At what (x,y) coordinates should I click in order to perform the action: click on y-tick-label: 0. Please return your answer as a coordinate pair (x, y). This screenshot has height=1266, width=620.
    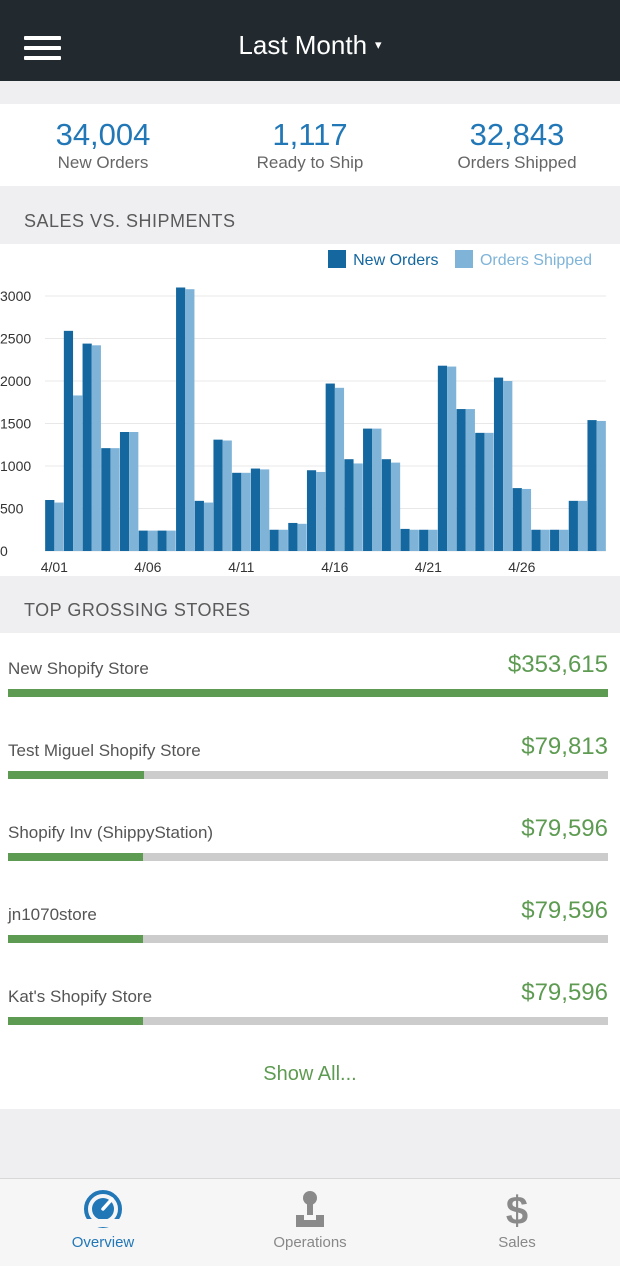
    Looking at the image, I should click on (4, 551).